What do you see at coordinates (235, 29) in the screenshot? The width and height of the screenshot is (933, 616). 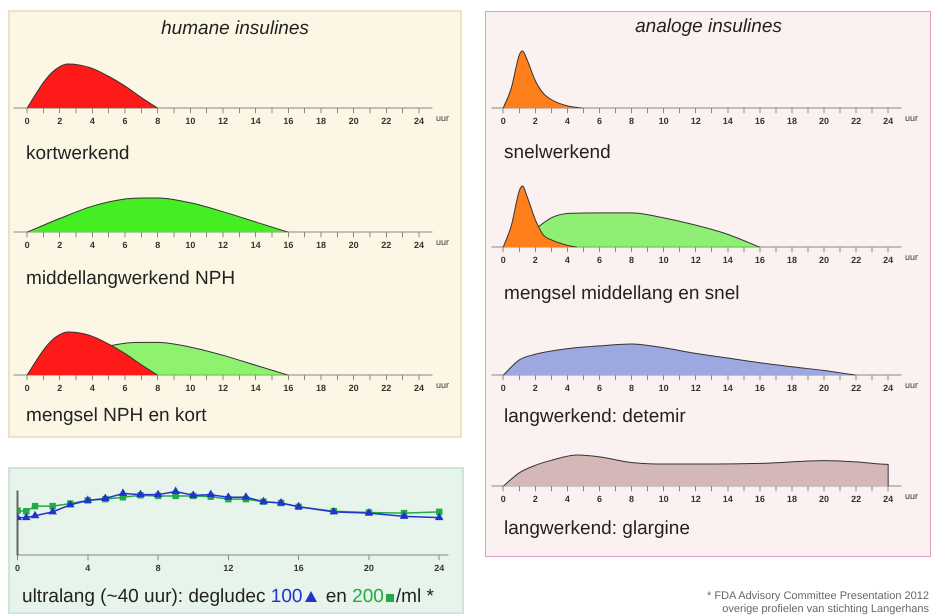 I see `text: humane insulines` at bounding box center [235, 29].